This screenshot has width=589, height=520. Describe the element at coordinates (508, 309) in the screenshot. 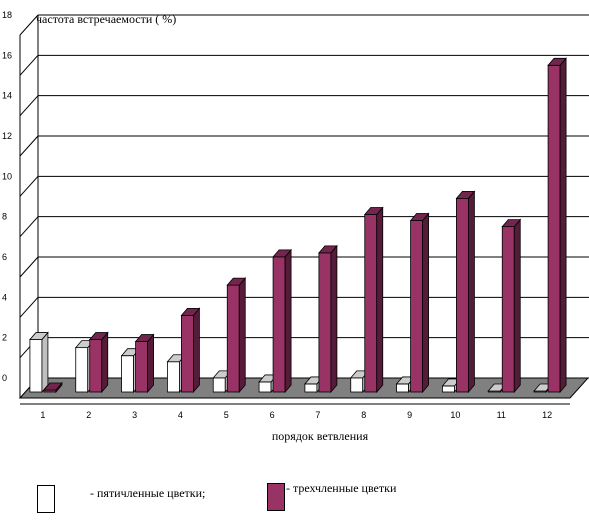

I see `bar-three-11-front` at that location.